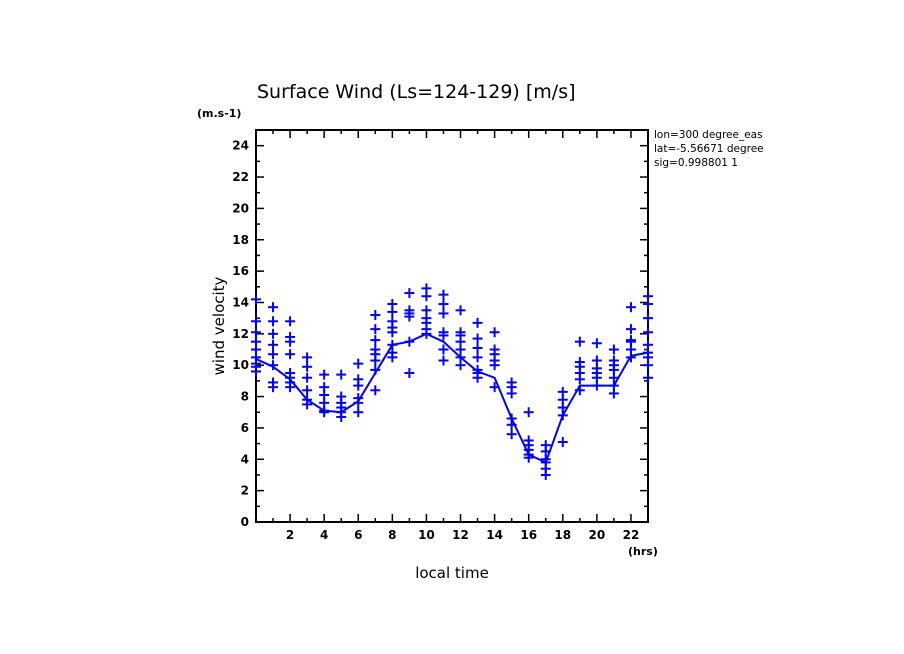 The width and height of the screenshot is (904, 654). What do you see at coordinates (240, 271) in the screenshot?
I see `y-tick-label: 16` at bounding box center [240, 271].